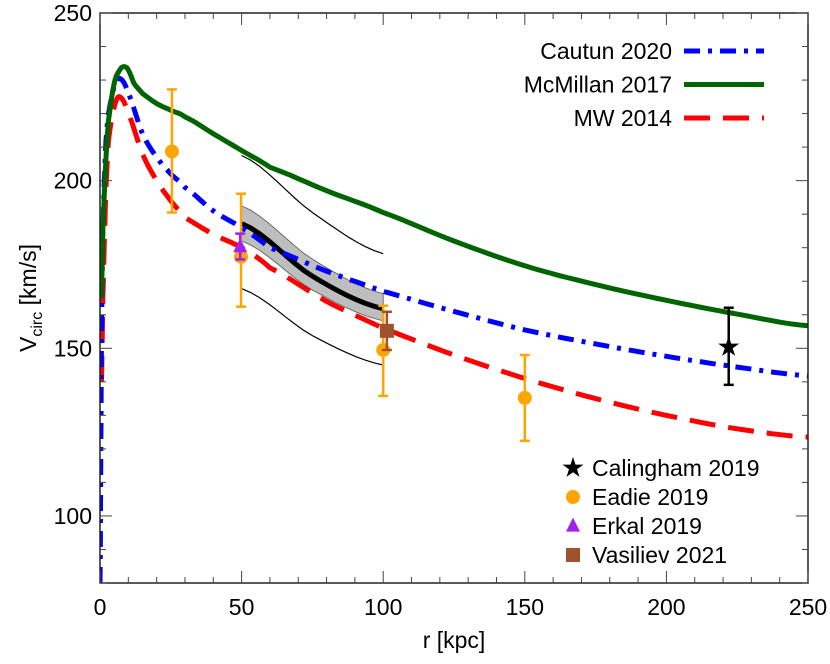 The width and height of the screenshot is (830, 664). I want to click on legend-marker-square, so click(573, 555).